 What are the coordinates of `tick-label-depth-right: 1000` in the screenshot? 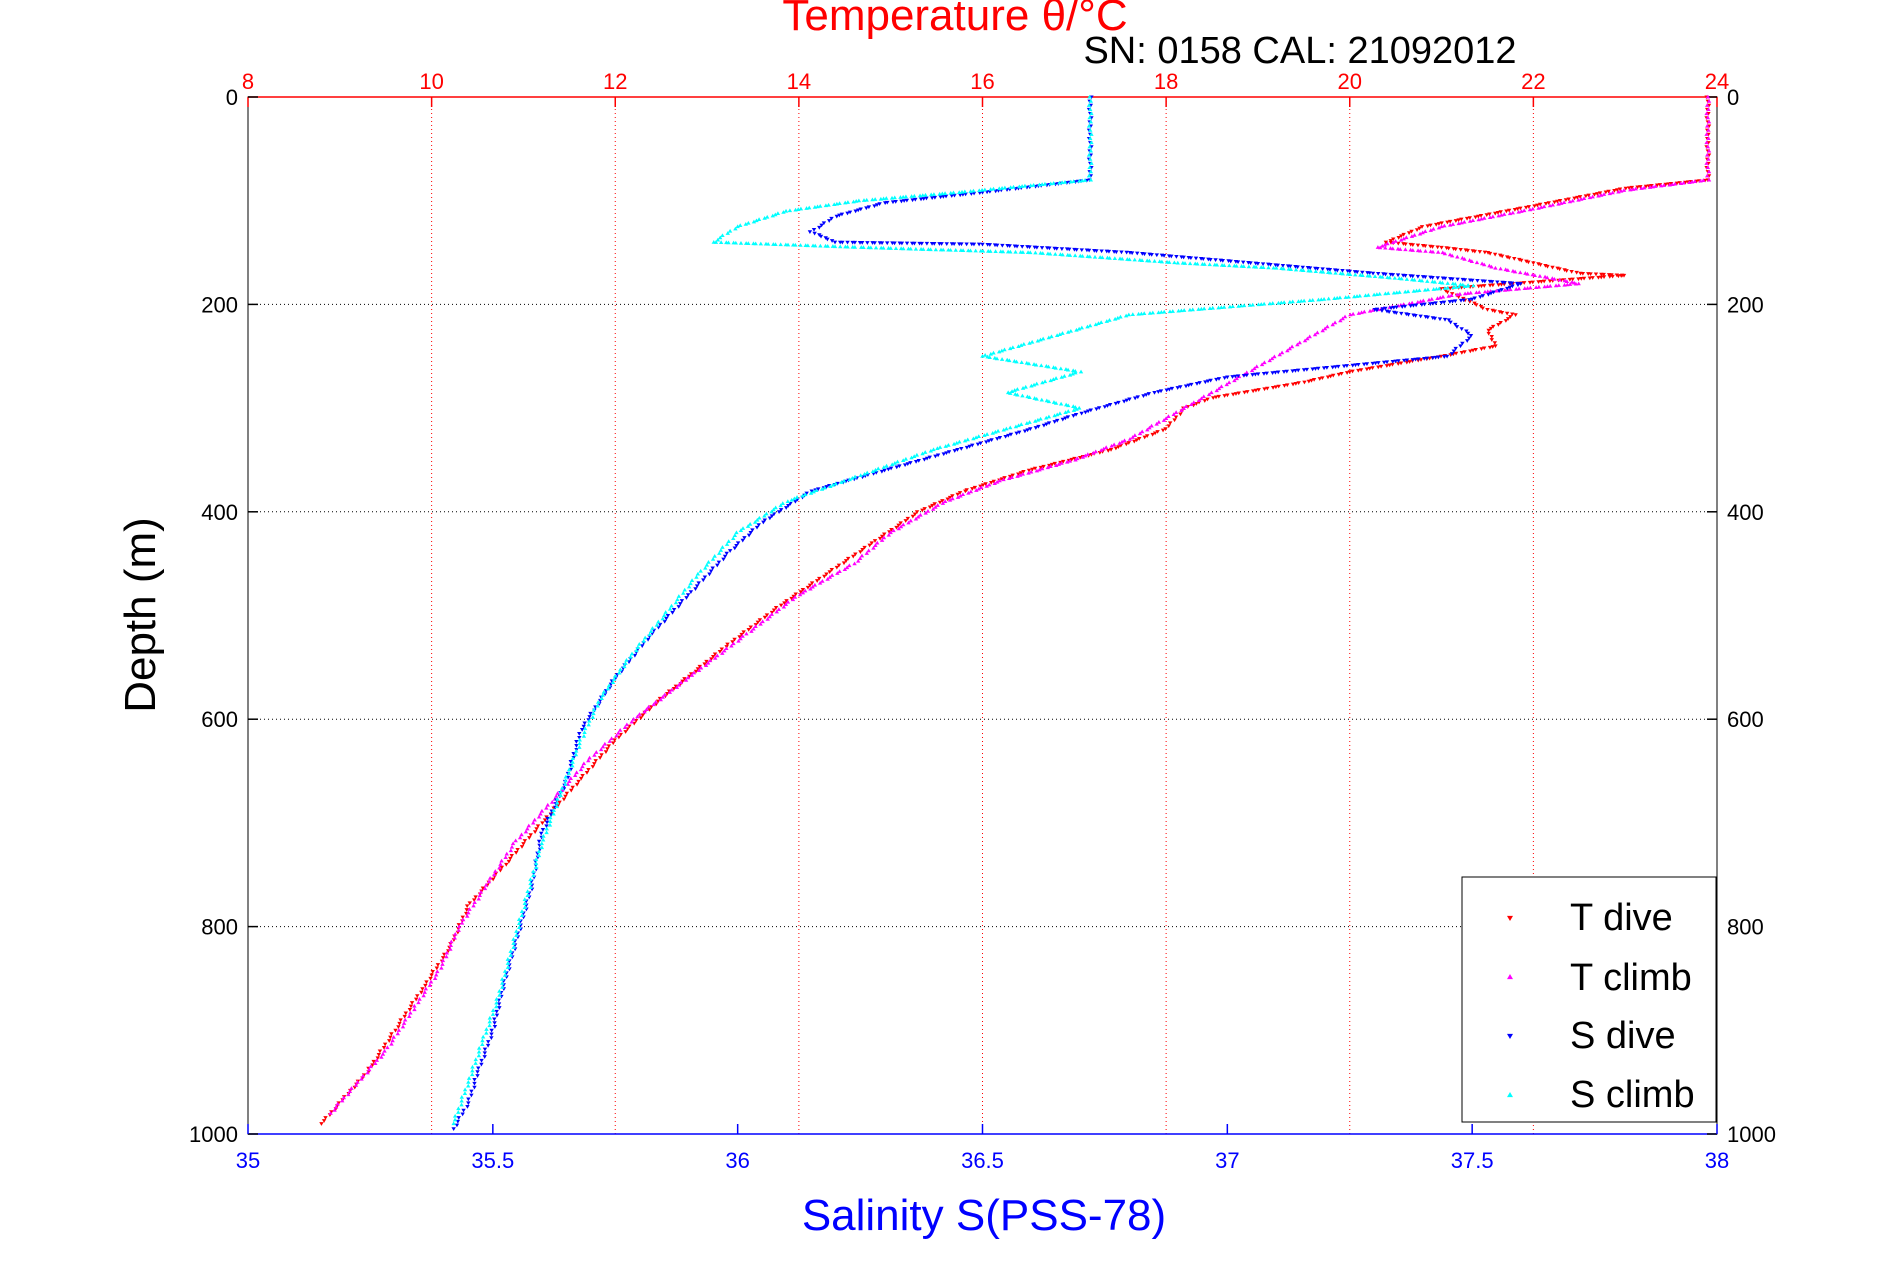 It's located at (1751, 1134).